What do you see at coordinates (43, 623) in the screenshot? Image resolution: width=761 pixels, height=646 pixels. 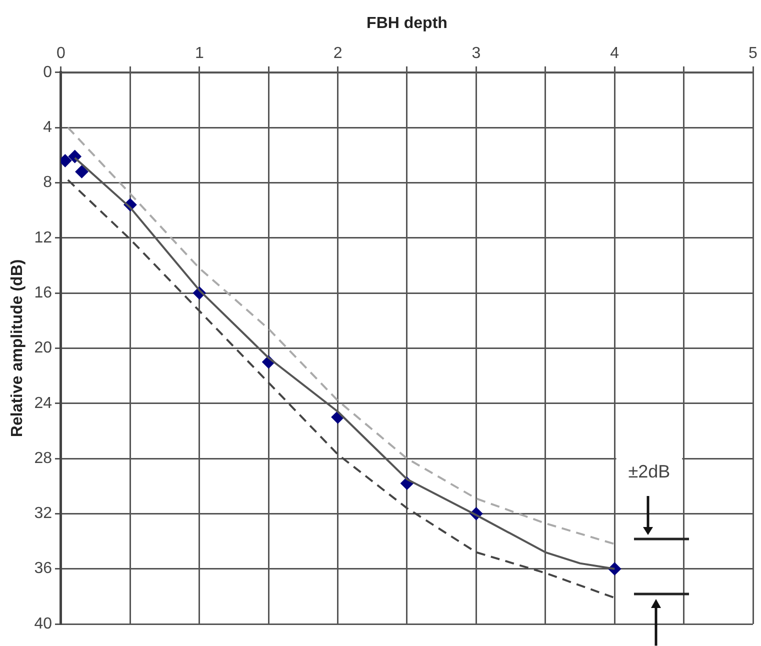 I see `y-tick-label: 40` at bounding box center [43, 623].